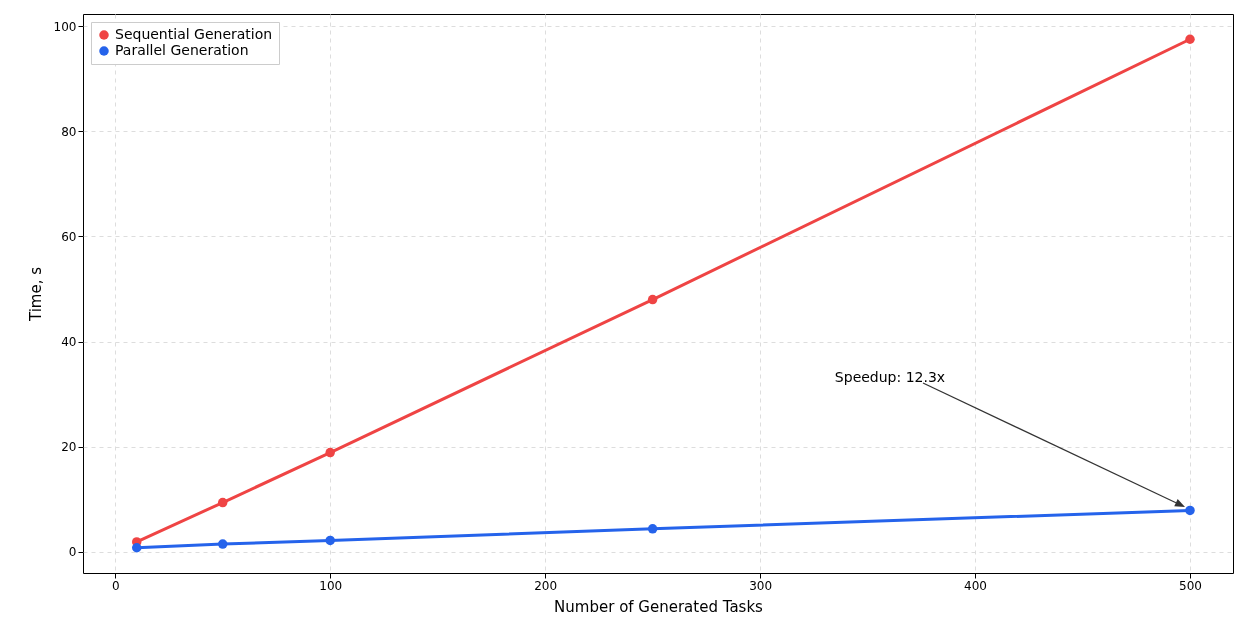 The height and width of the screenshot is (626, 1234). I want to click on y-tick-label: 60, so click(69, 236).